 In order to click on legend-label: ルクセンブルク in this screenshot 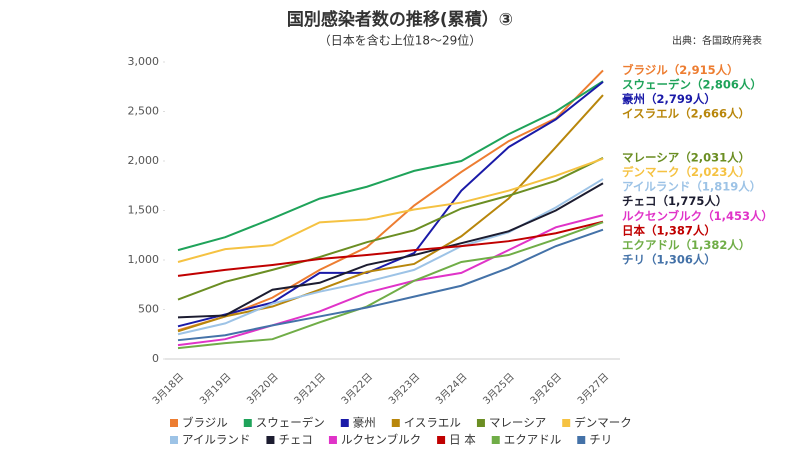, I will do `click(381, 440)`.